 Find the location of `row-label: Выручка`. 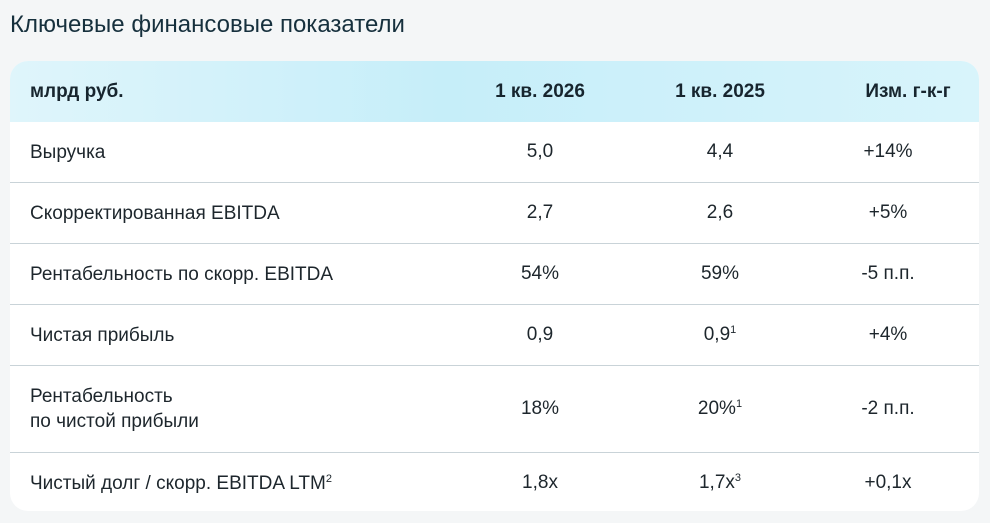

row-label: Выручка is located at coordinates (250, 152).